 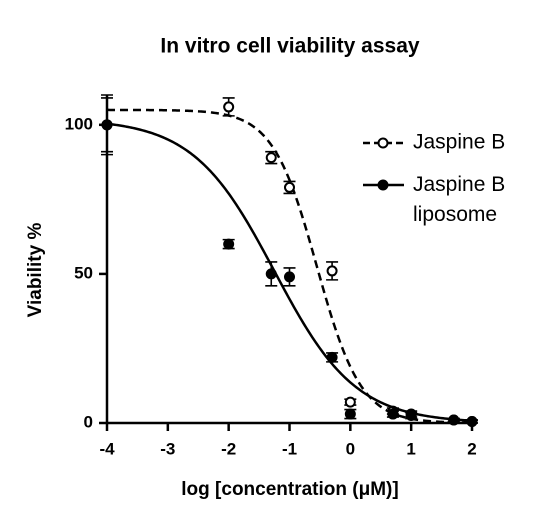 I want to click on x-axis-title: log [concentration (μM)], so click(x=289, y=489).